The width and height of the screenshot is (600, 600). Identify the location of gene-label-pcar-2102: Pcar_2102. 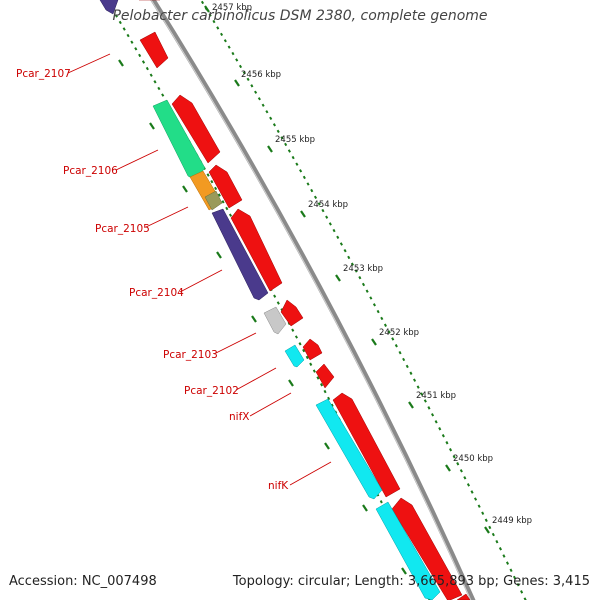
(211, 391).